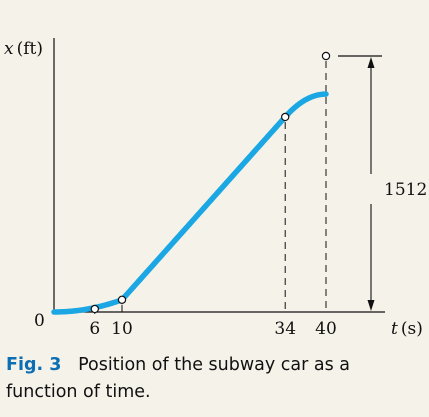 Image resolution: width=429 pixels, height=417 pixels. Describe the element at coordinates (212, 329) in the screenshot. I see `x-tick-labels: 6 10 34 40` at that location.